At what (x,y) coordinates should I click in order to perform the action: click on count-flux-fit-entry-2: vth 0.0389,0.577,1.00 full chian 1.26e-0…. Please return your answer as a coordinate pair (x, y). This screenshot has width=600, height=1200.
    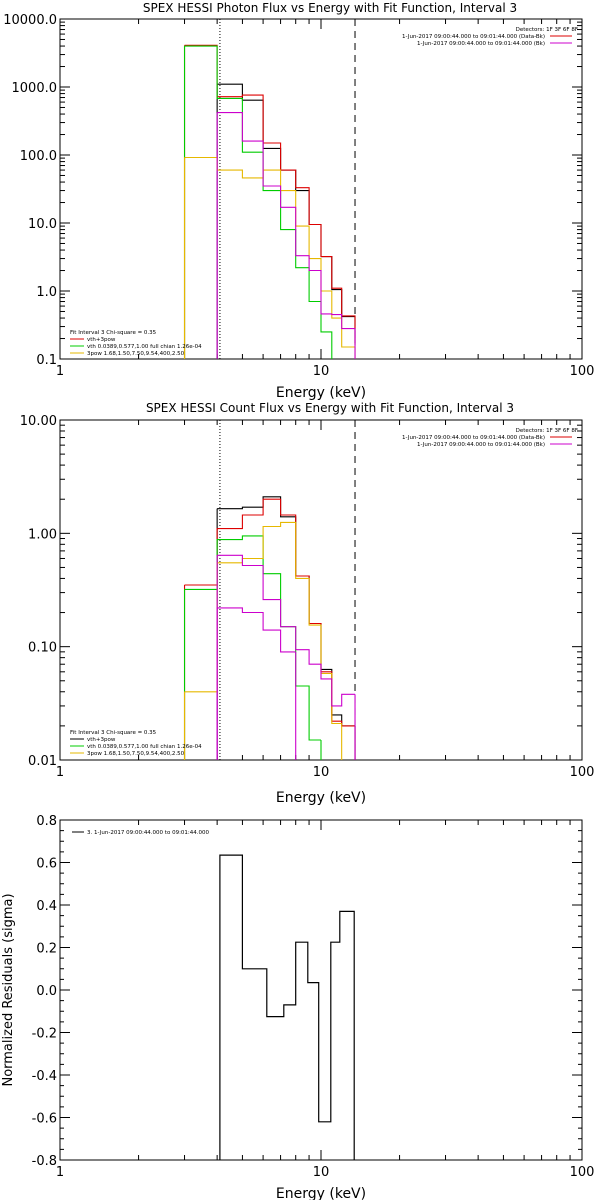
    Looking at the image, I should click on (144, 747).